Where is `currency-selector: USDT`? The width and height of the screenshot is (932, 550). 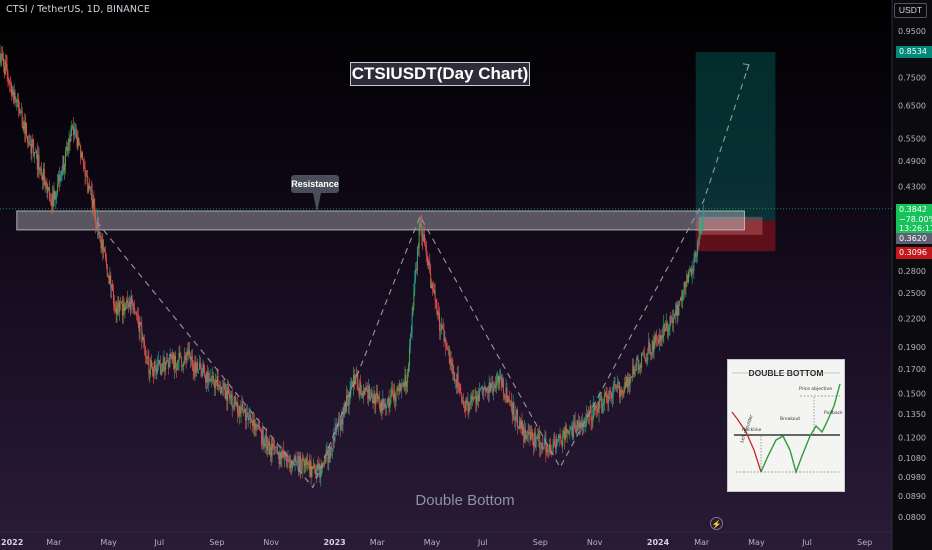 currency-selector: USDT is located at coordinates (910, 10).